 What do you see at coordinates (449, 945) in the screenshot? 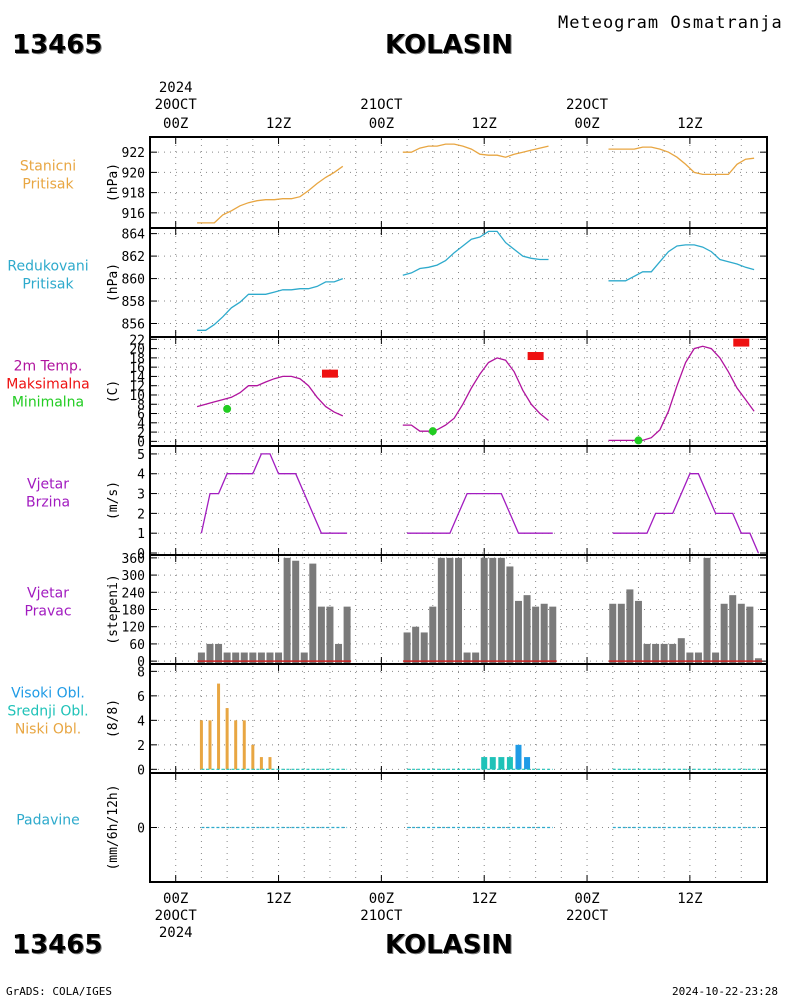
I see `station-name-bottom: KOLASIN` at bounding box center [449, 945].